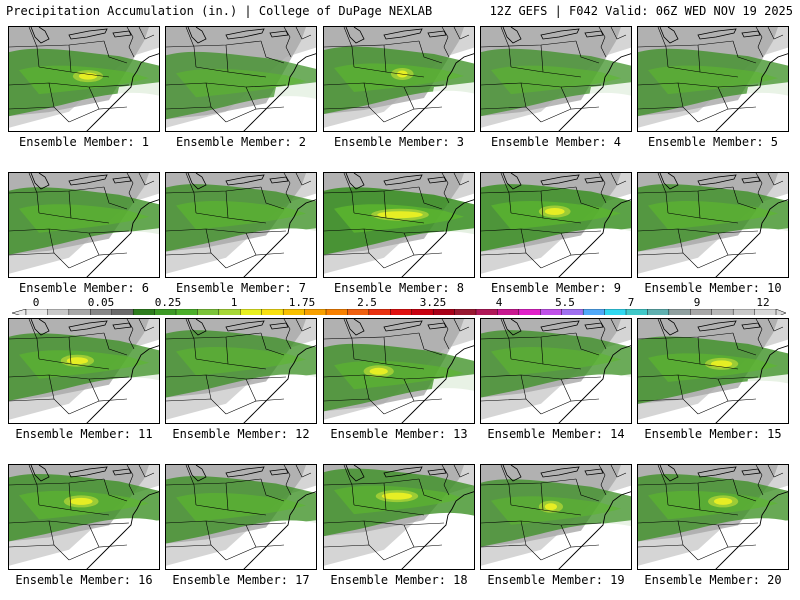 Image resolution: width=800 pixels, height=600 pixels. I want to click on ensemble-panel-7: Ensemble Member: 7, so click(241, 236).